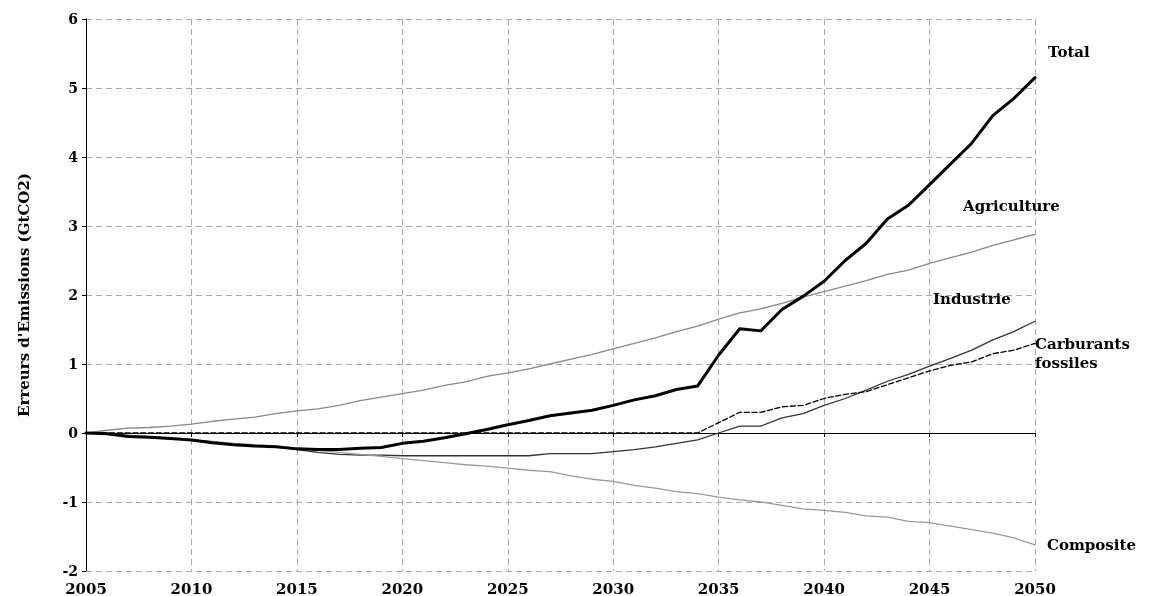  What do you see at coordinates (507, 587) in the screenshot?
I see `x-tick-label: 2025` at bounding box center [507, 587].